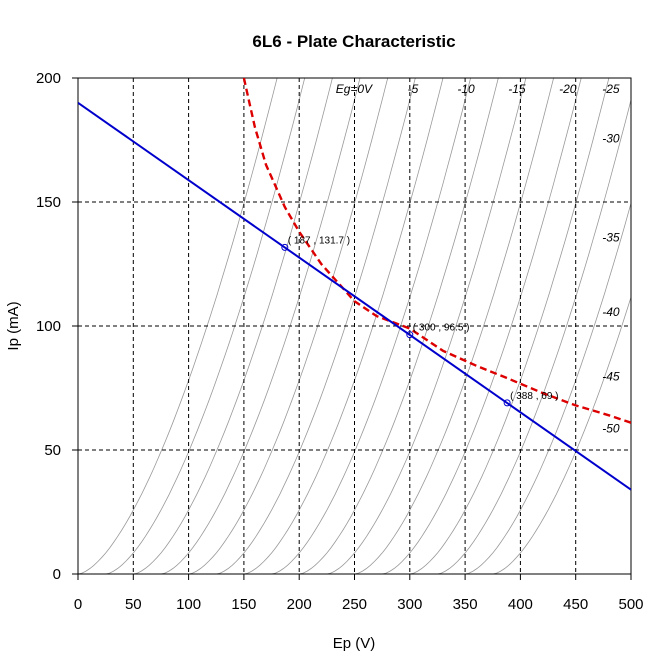 The image size is (672, 671). What do you see at coordinates (13, 325) in the screenshot?
I see `y-axis-label: Ip (mA)` at bounding box center [13, 325].